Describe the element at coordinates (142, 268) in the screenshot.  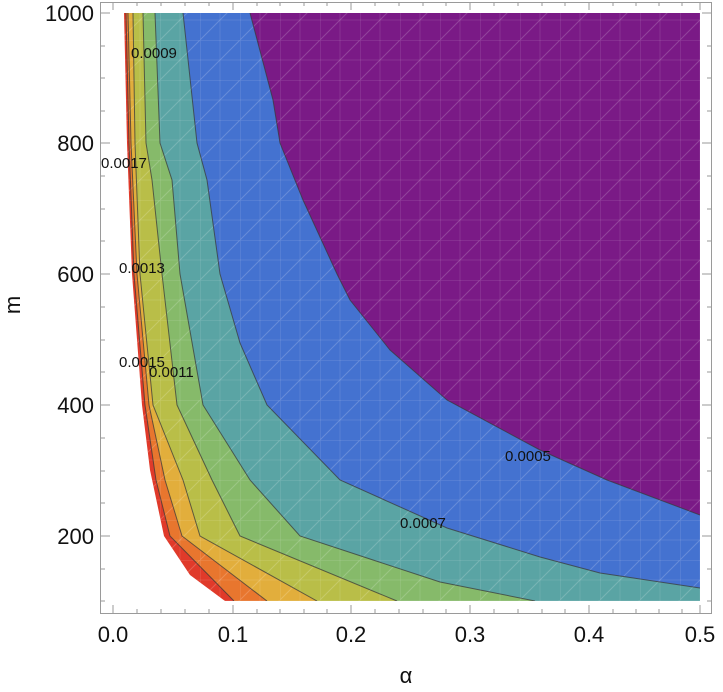
I see `contour-label-0.0013: 0.0013` at that location.